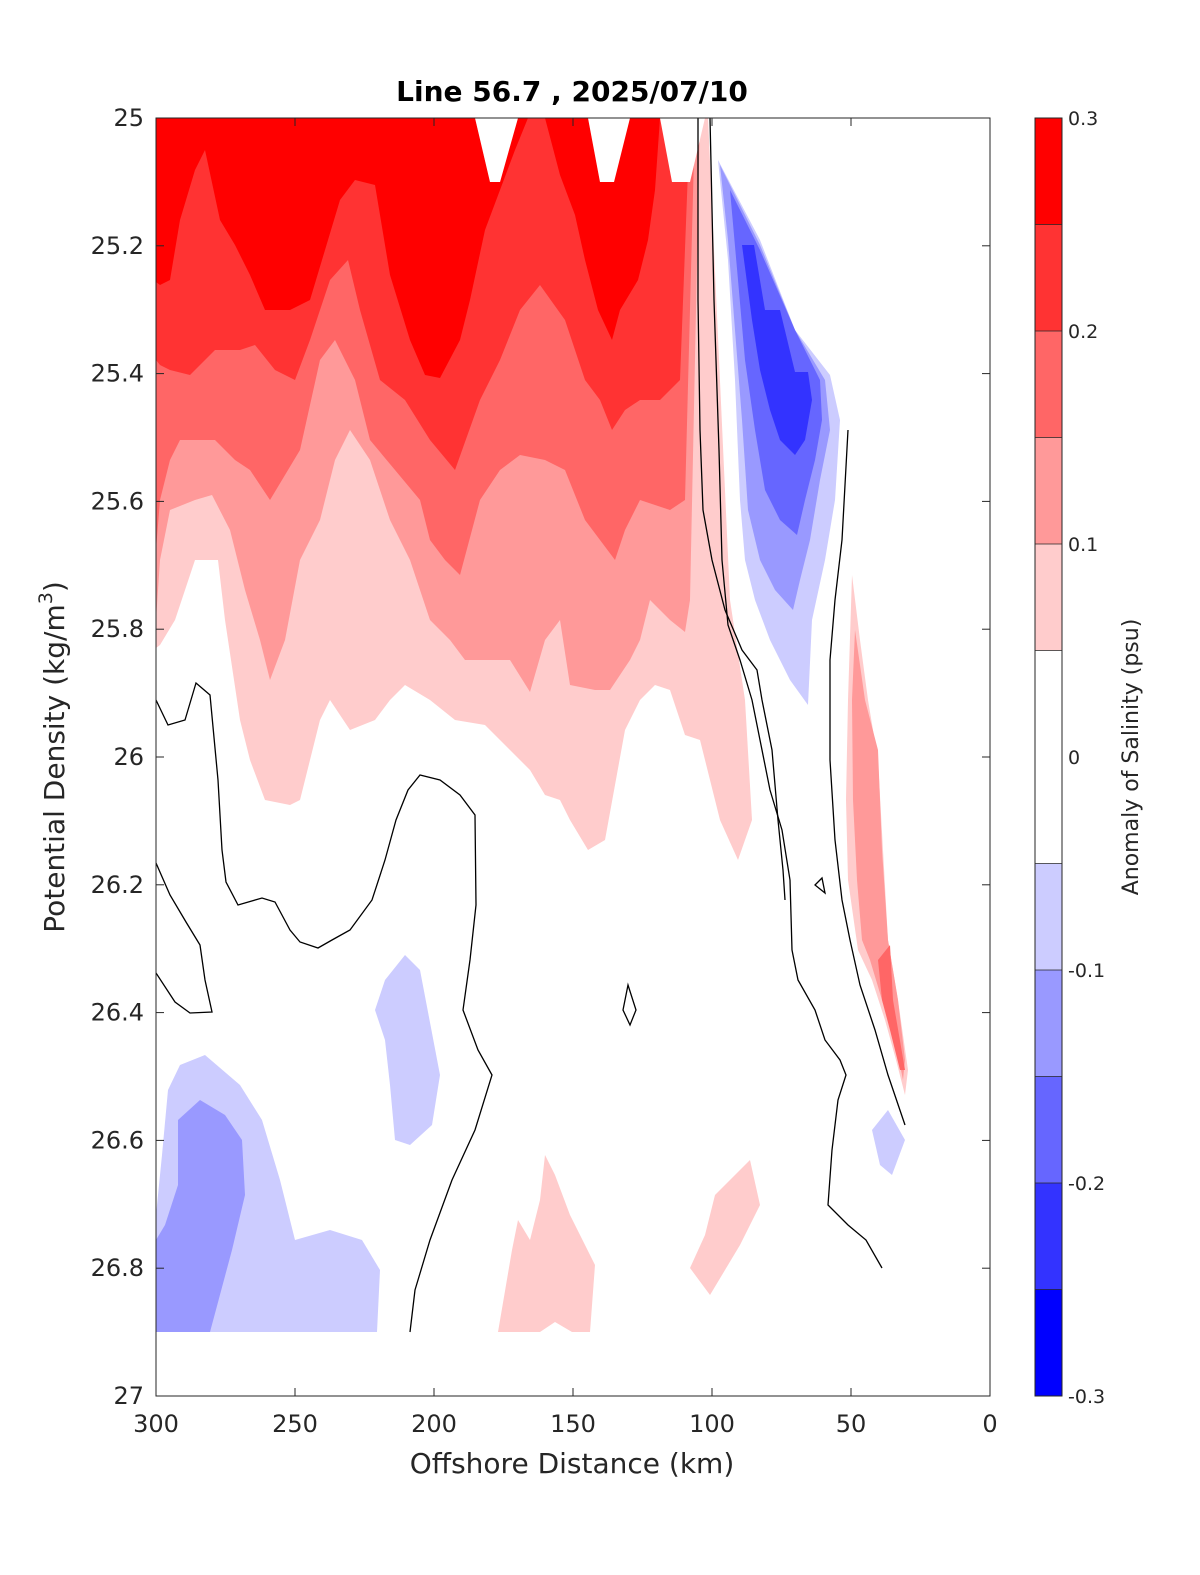  I want to click on colorbar-frame, so click(1048, 757).